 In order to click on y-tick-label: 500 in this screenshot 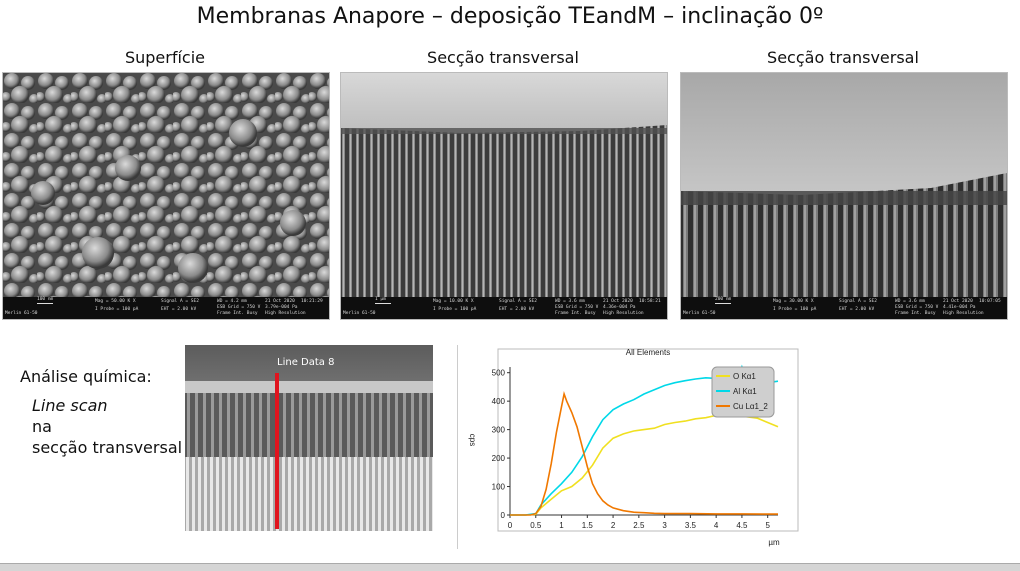, I will do `click(499, 373)`.